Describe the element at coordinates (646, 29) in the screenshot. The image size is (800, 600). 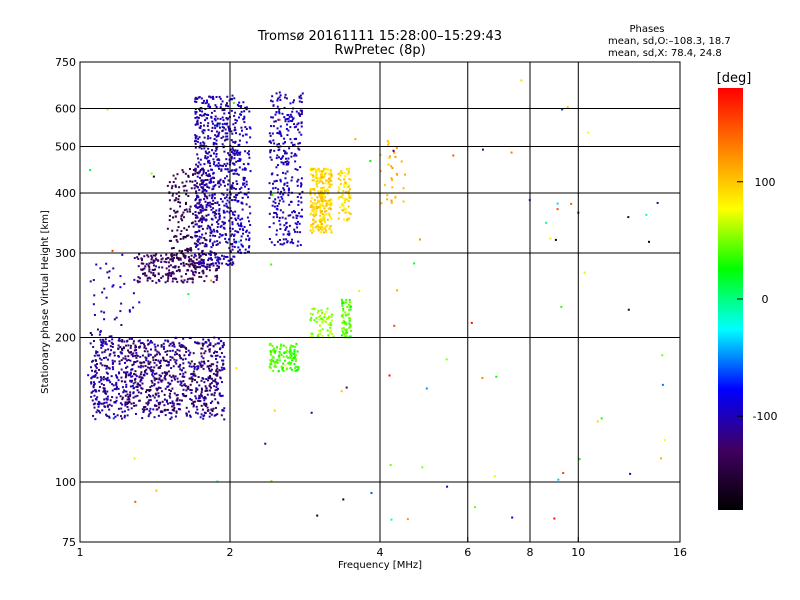
I see `stats-title: Phases` at that location.